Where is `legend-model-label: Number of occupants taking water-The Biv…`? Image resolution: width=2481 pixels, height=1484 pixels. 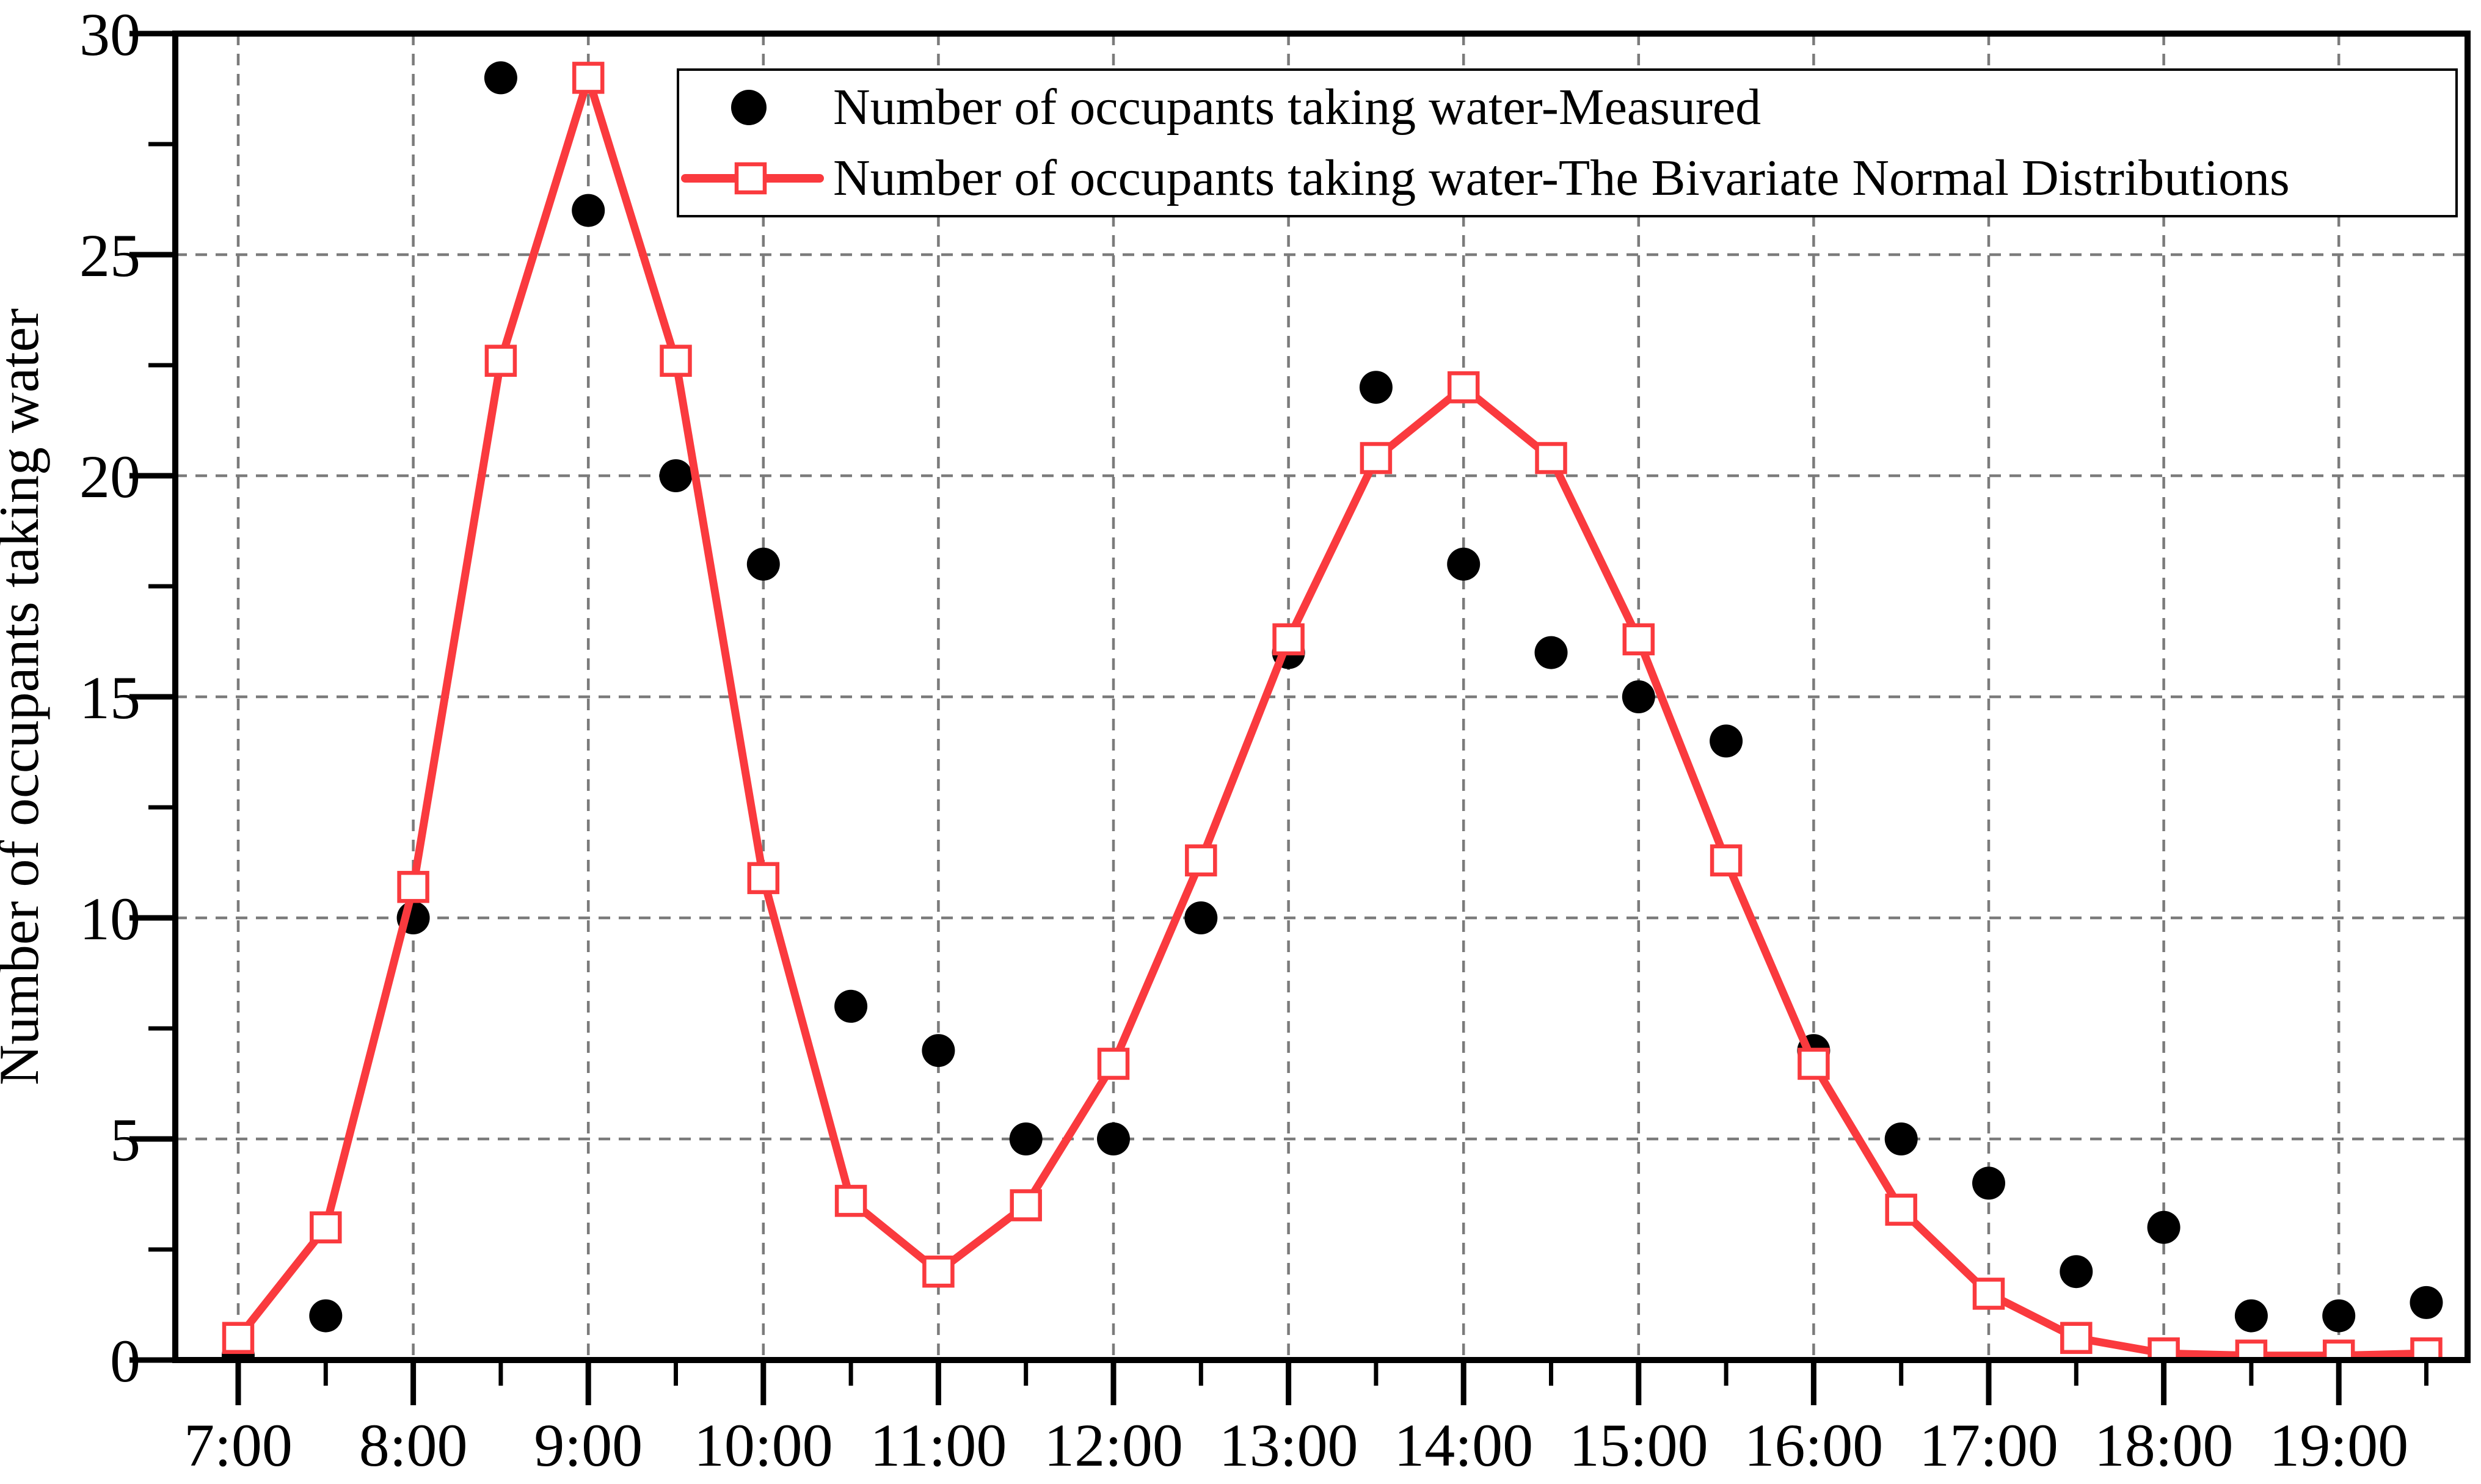 legend-model-label: Number of occupants taking water-The Biv… is located at coordinates (1561, 178).